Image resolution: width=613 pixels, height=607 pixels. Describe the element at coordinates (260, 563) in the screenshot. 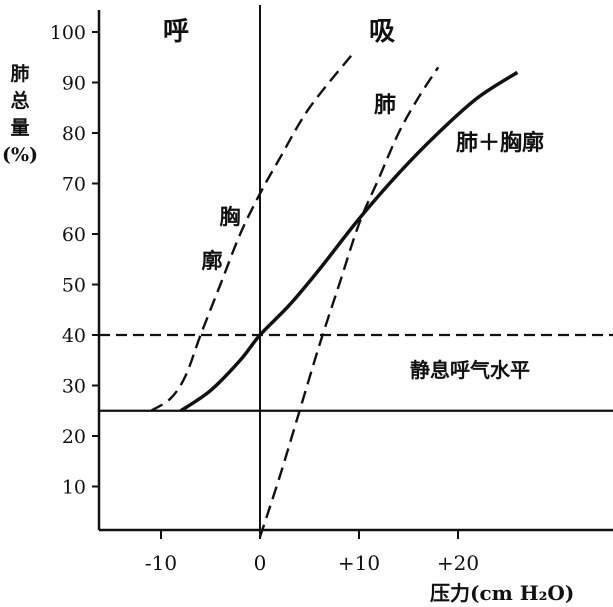

I see `x-tick-label: 0` at that location.